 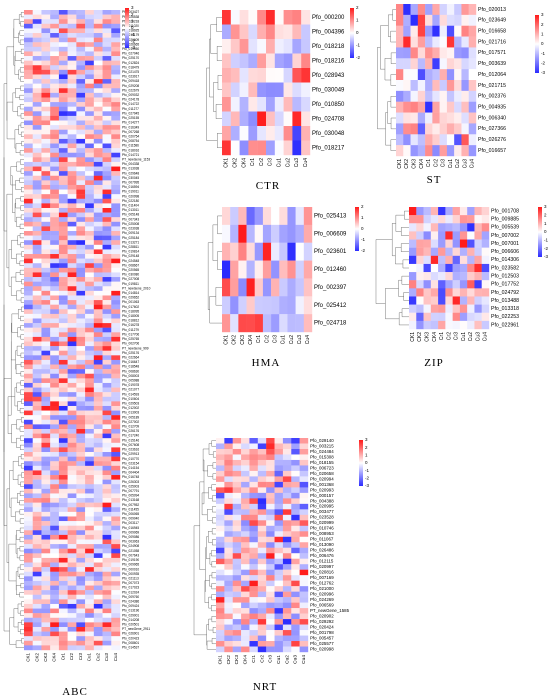 I want to click on row-label: Pfo_021475, so click(x=130, y=72).